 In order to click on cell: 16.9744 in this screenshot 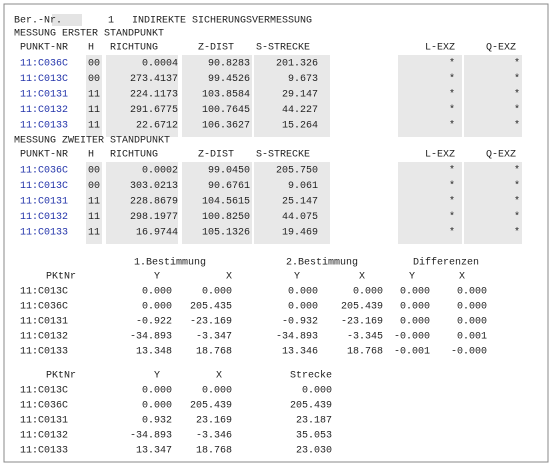, I will do `click(157, 233)`.